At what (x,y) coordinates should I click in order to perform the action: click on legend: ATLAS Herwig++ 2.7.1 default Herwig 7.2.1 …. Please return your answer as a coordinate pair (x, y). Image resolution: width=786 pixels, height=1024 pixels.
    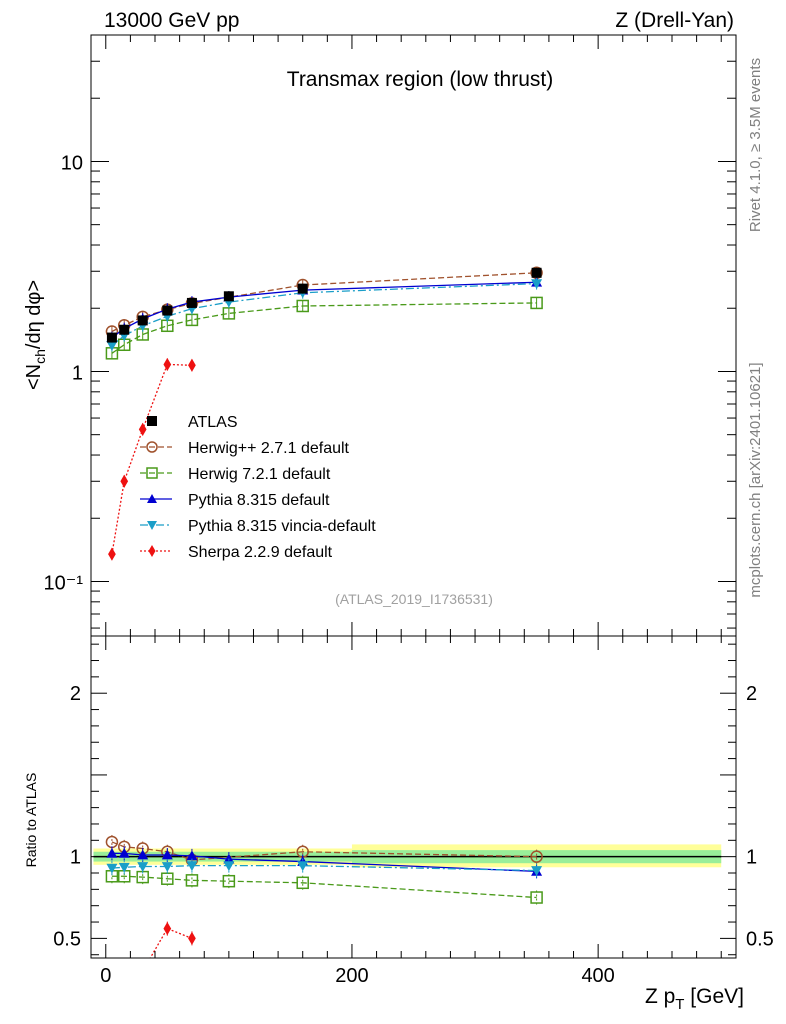
    Looking at the image, I should click on (258, 487).